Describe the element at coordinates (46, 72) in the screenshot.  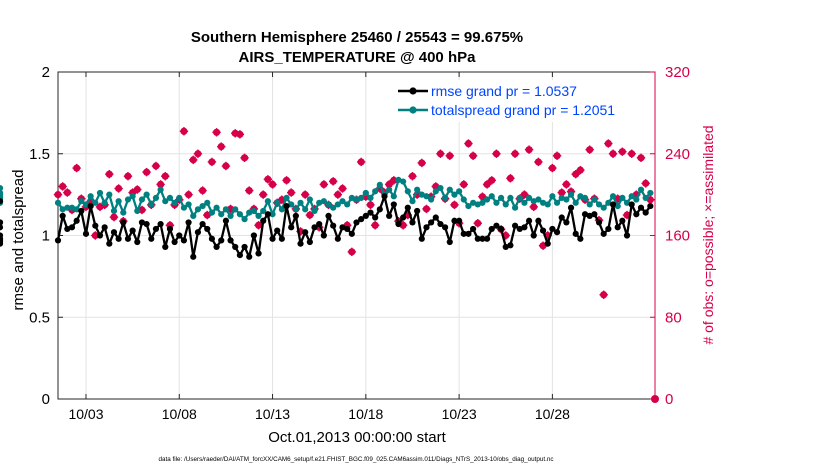
I see `y-left-tick-label: 2` at that location.